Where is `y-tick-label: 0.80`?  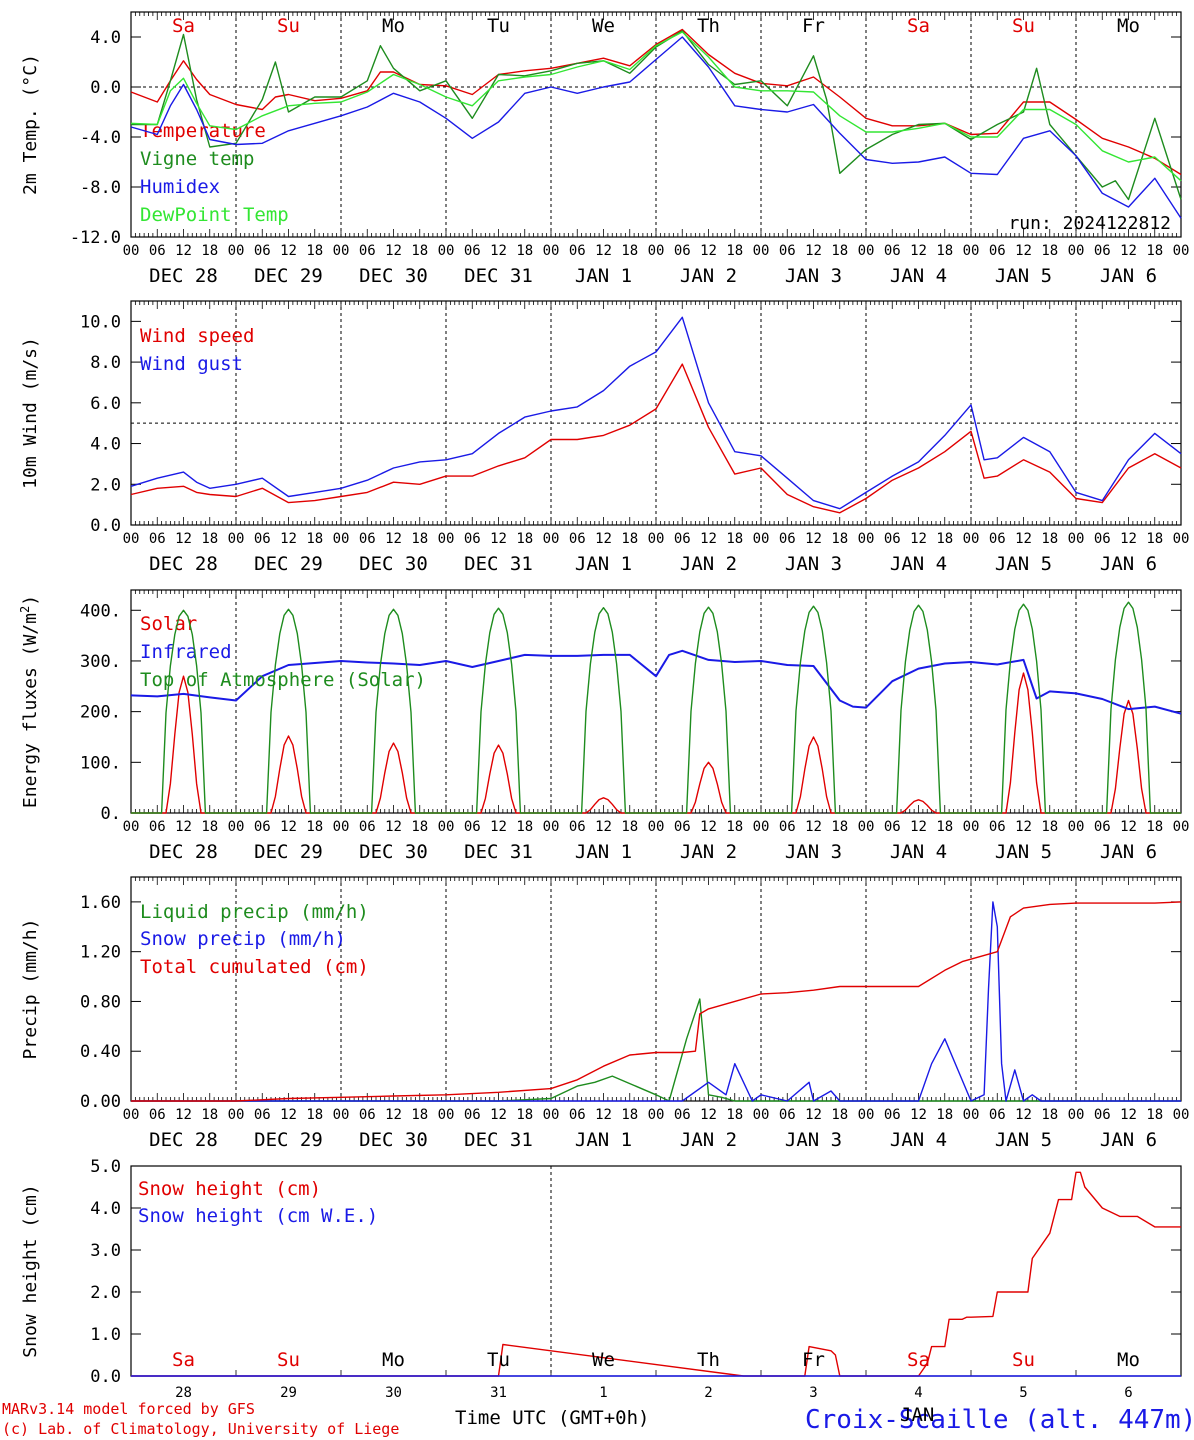 y-tick-label: 0.80 is located at coordinates (100, 1002).